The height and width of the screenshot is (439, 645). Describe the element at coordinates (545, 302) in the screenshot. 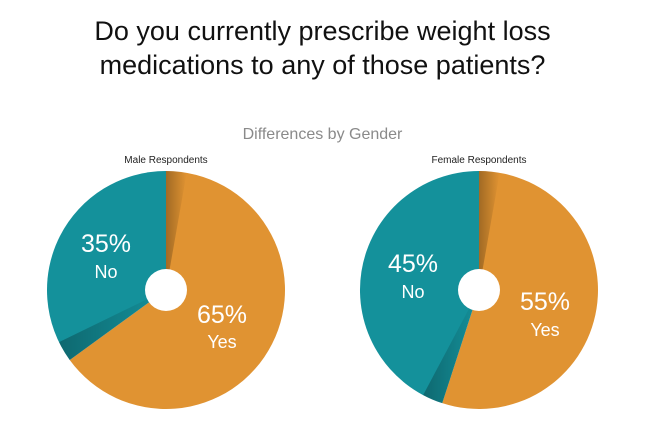

I see `female-yes-percent: 55%` at that location.